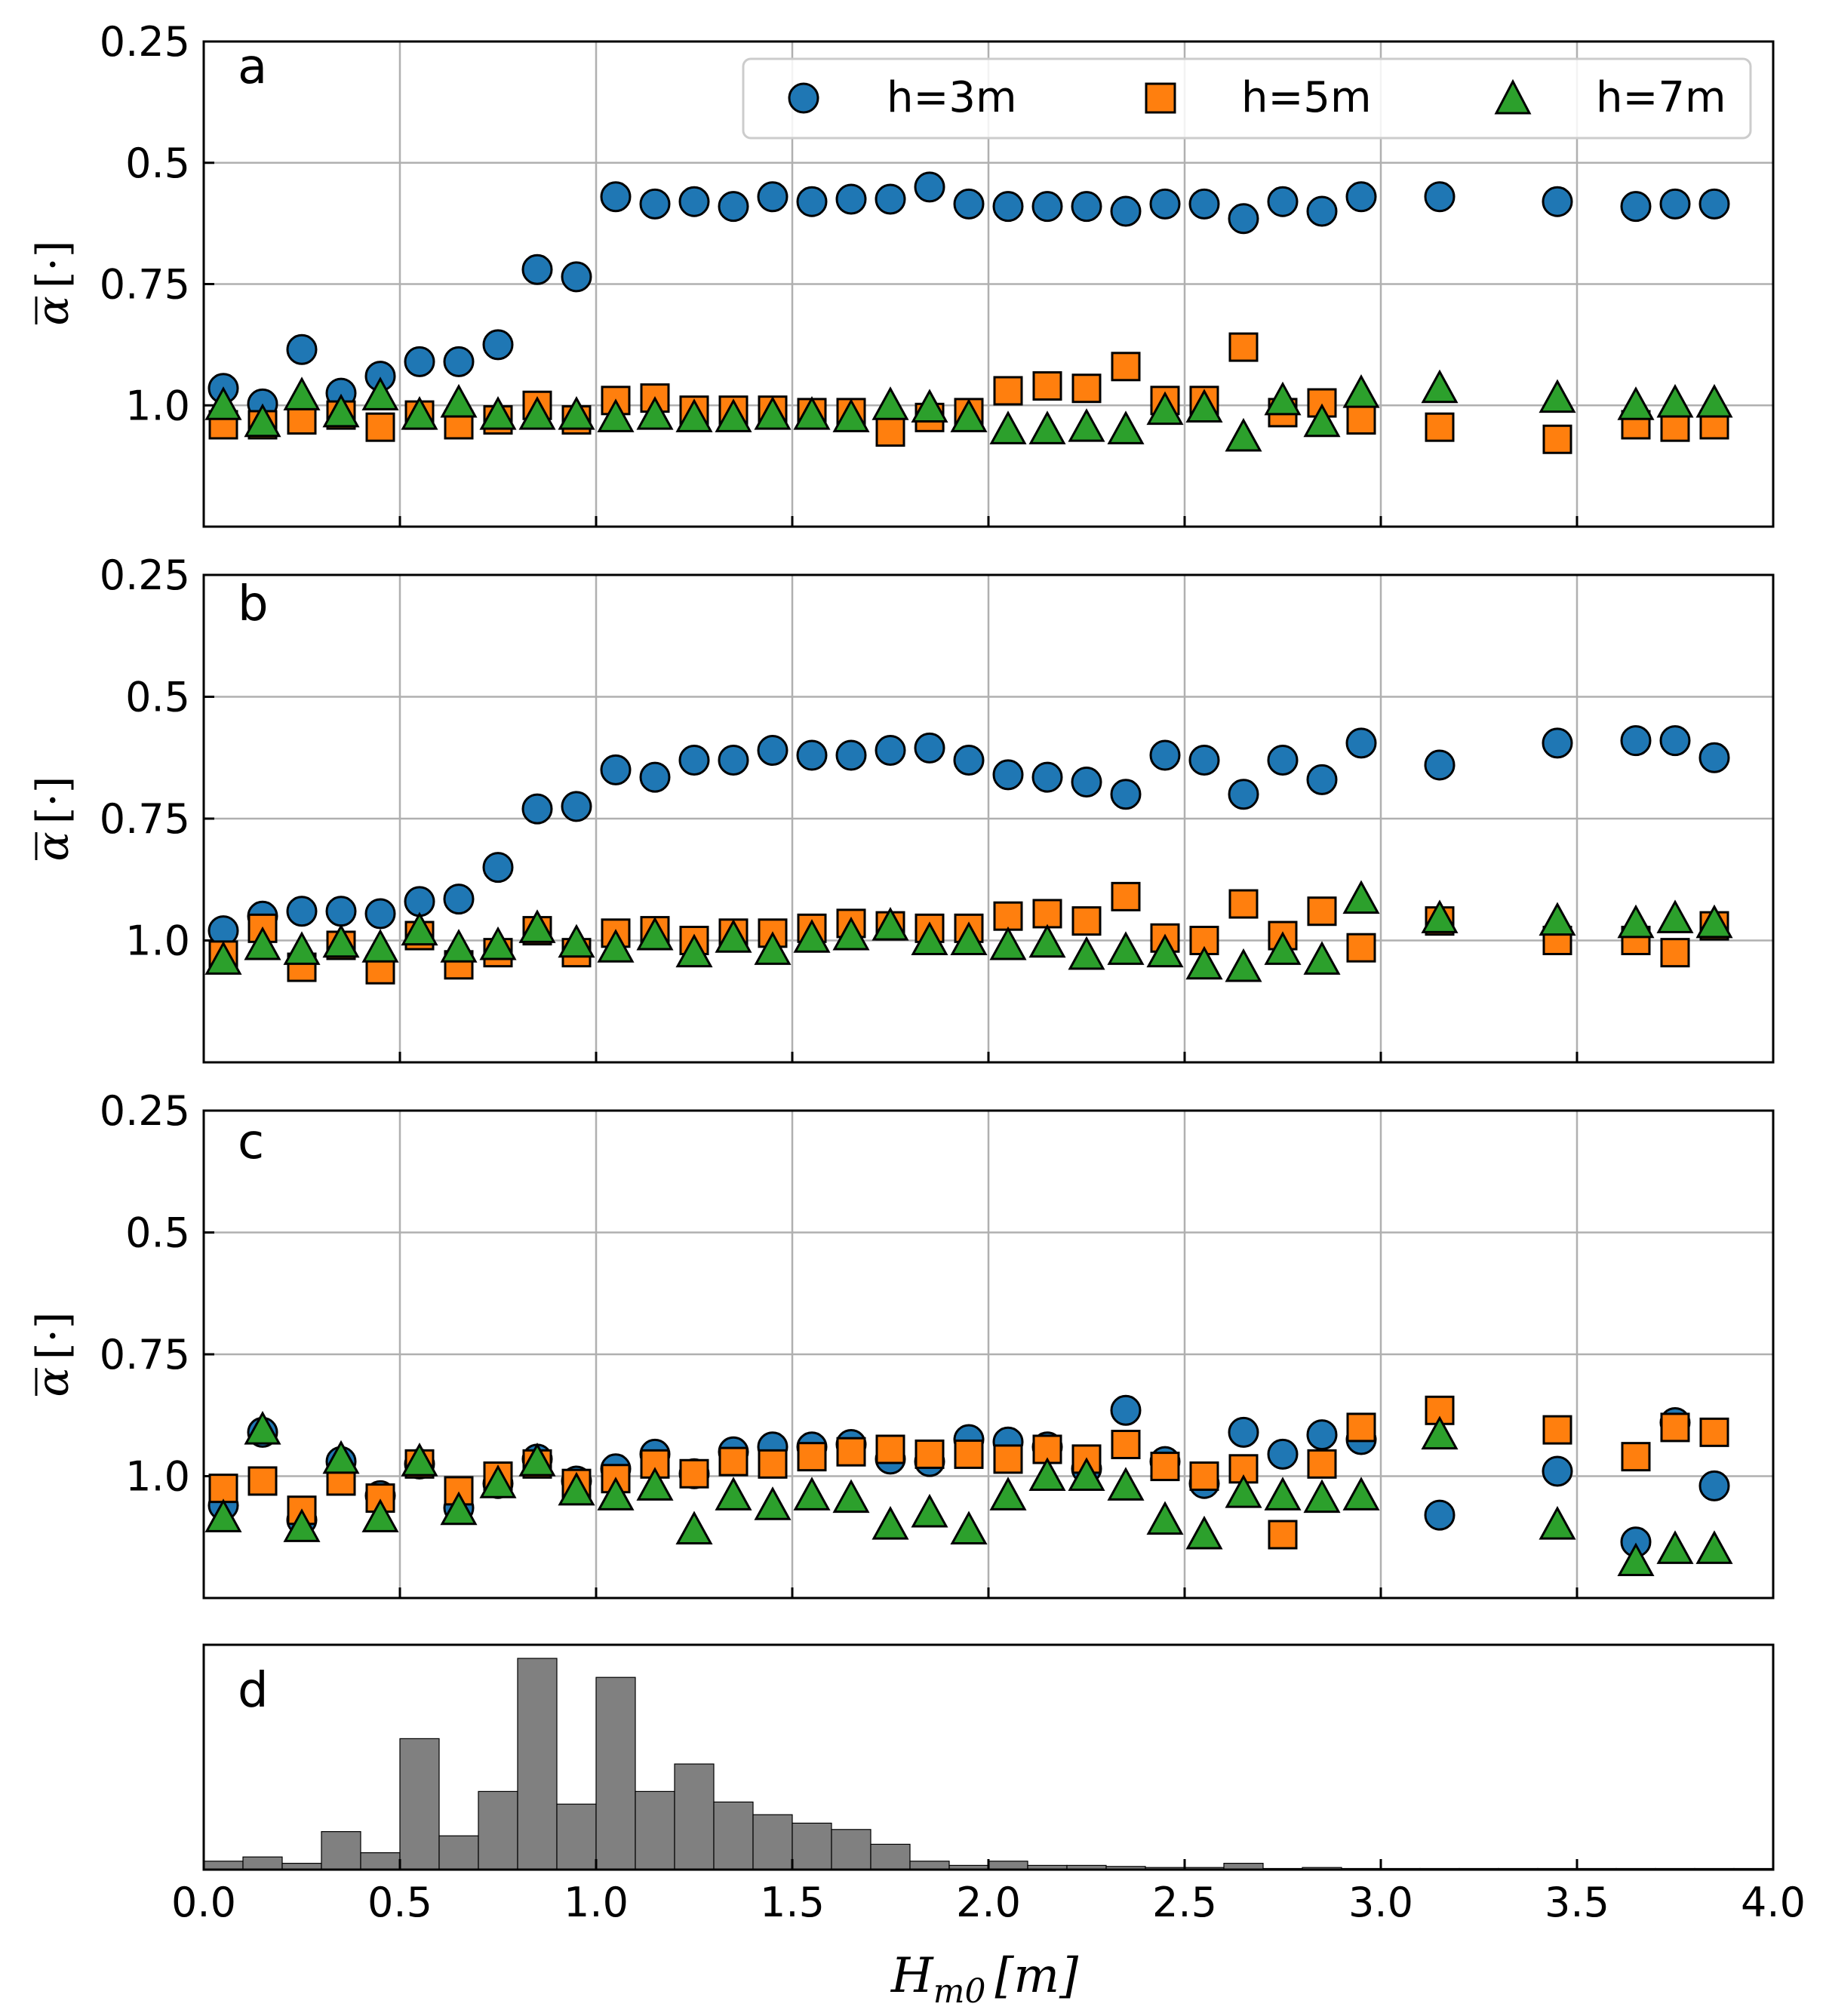 The height and width of the screenshot is (2016, 1826). Describe the element at coordinates (1513, 96) in the screenshot. I see `legend-marker-h7` at that location.